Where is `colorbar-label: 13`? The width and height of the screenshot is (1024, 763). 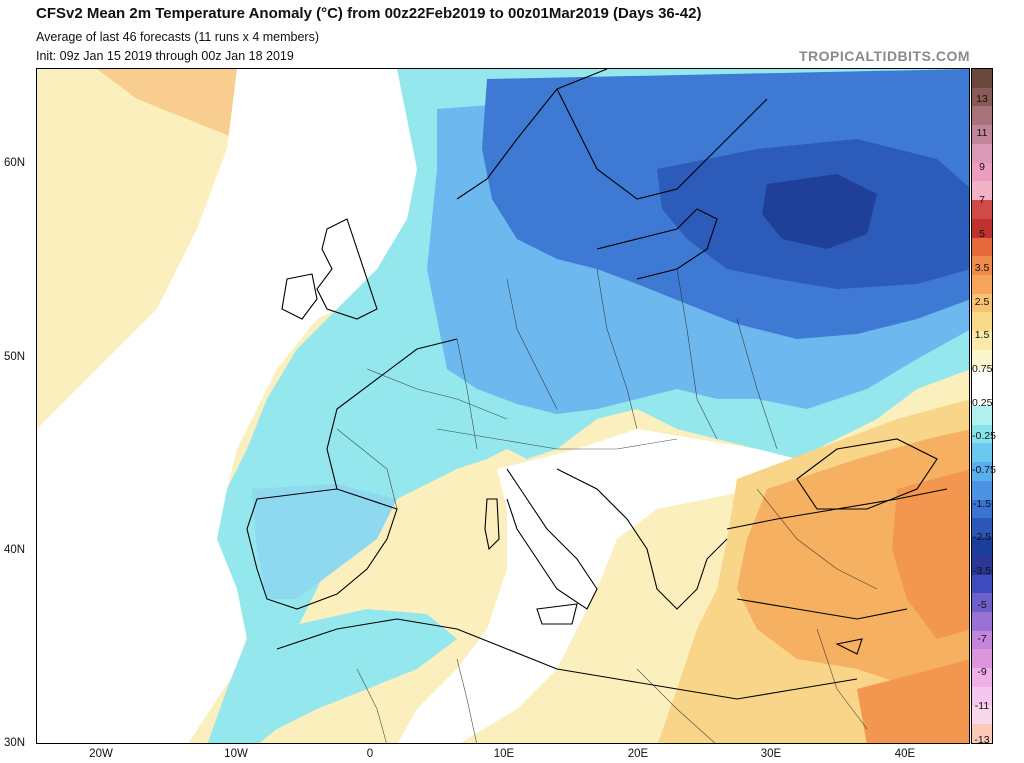
colorbar-label: 13 is located at coordinates (982, 99).